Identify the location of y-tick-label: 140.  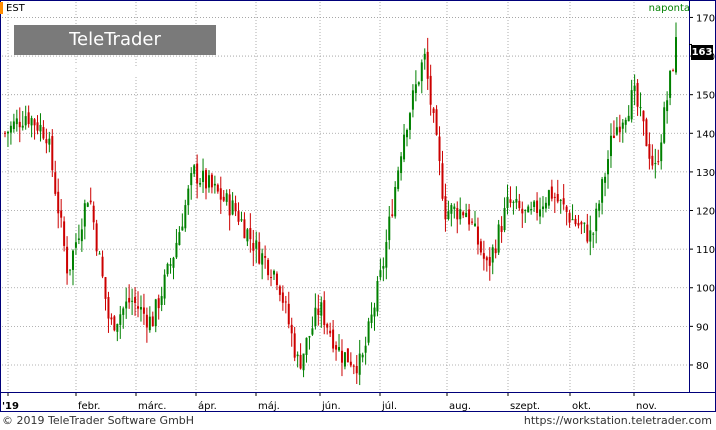
(705, 134).